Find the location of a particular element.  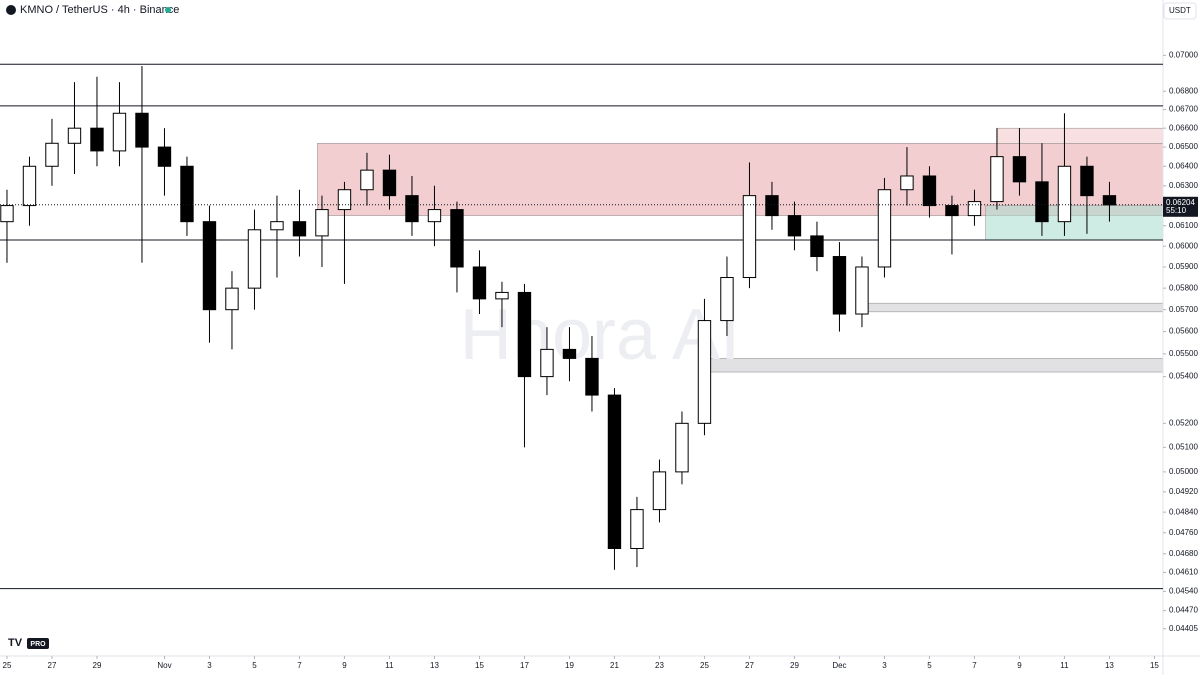

y-tick-label: 0.06700 is located at coordinates (1183, 109).